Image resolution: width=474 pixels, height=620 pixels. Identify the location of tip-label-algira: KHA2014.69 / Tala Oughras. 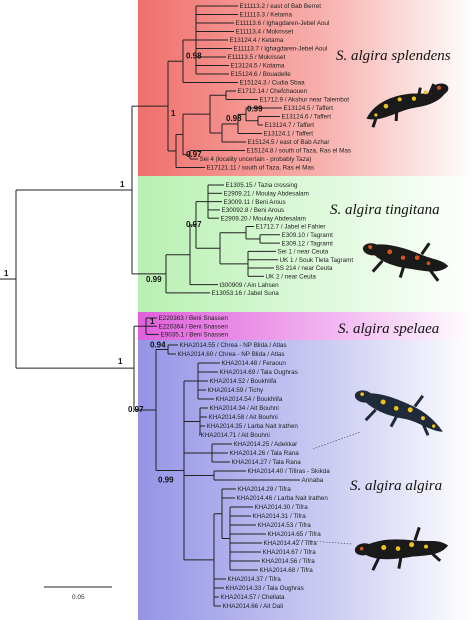
(259, 372).